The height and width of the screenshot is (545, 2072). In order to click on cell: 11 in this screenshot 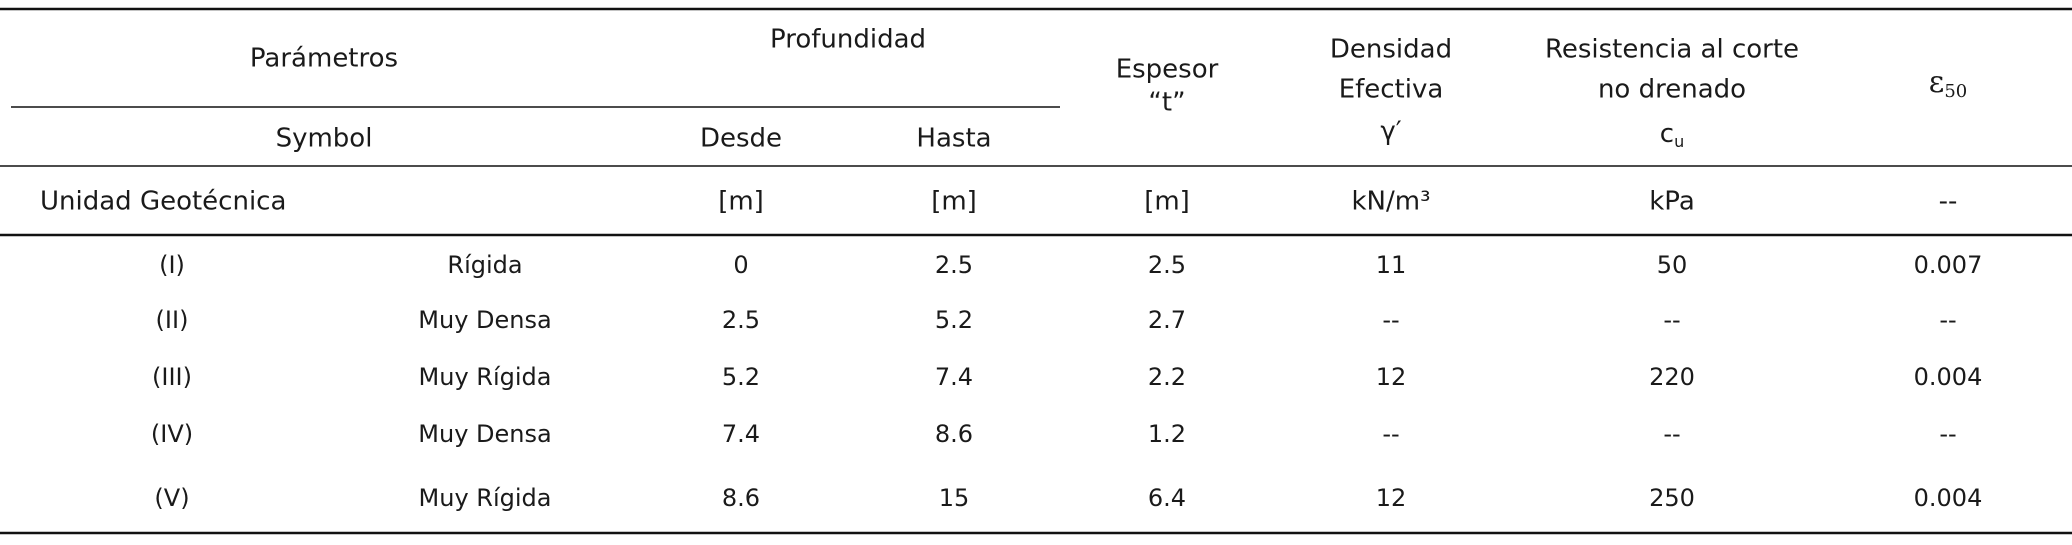, I will do `click(1391, 265)`.